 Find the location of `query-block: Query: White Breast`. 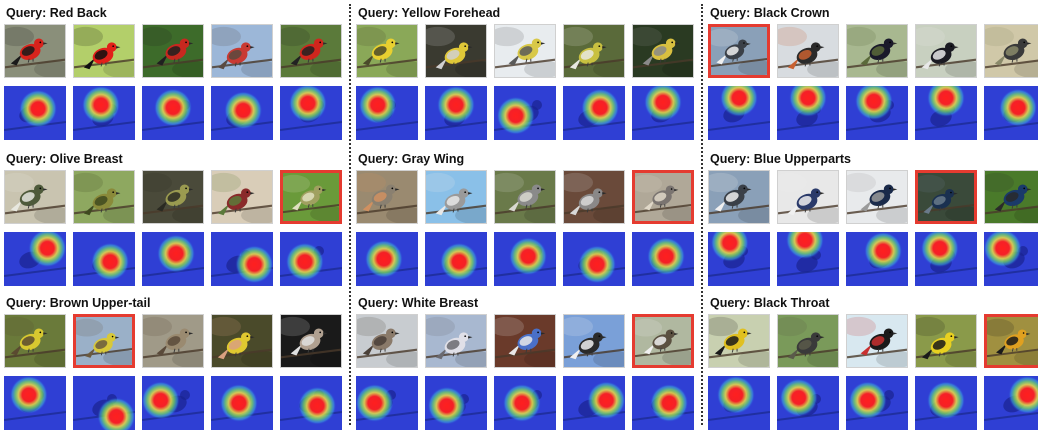

query-block: Query: White Breast is located at coordinates (525, 364).